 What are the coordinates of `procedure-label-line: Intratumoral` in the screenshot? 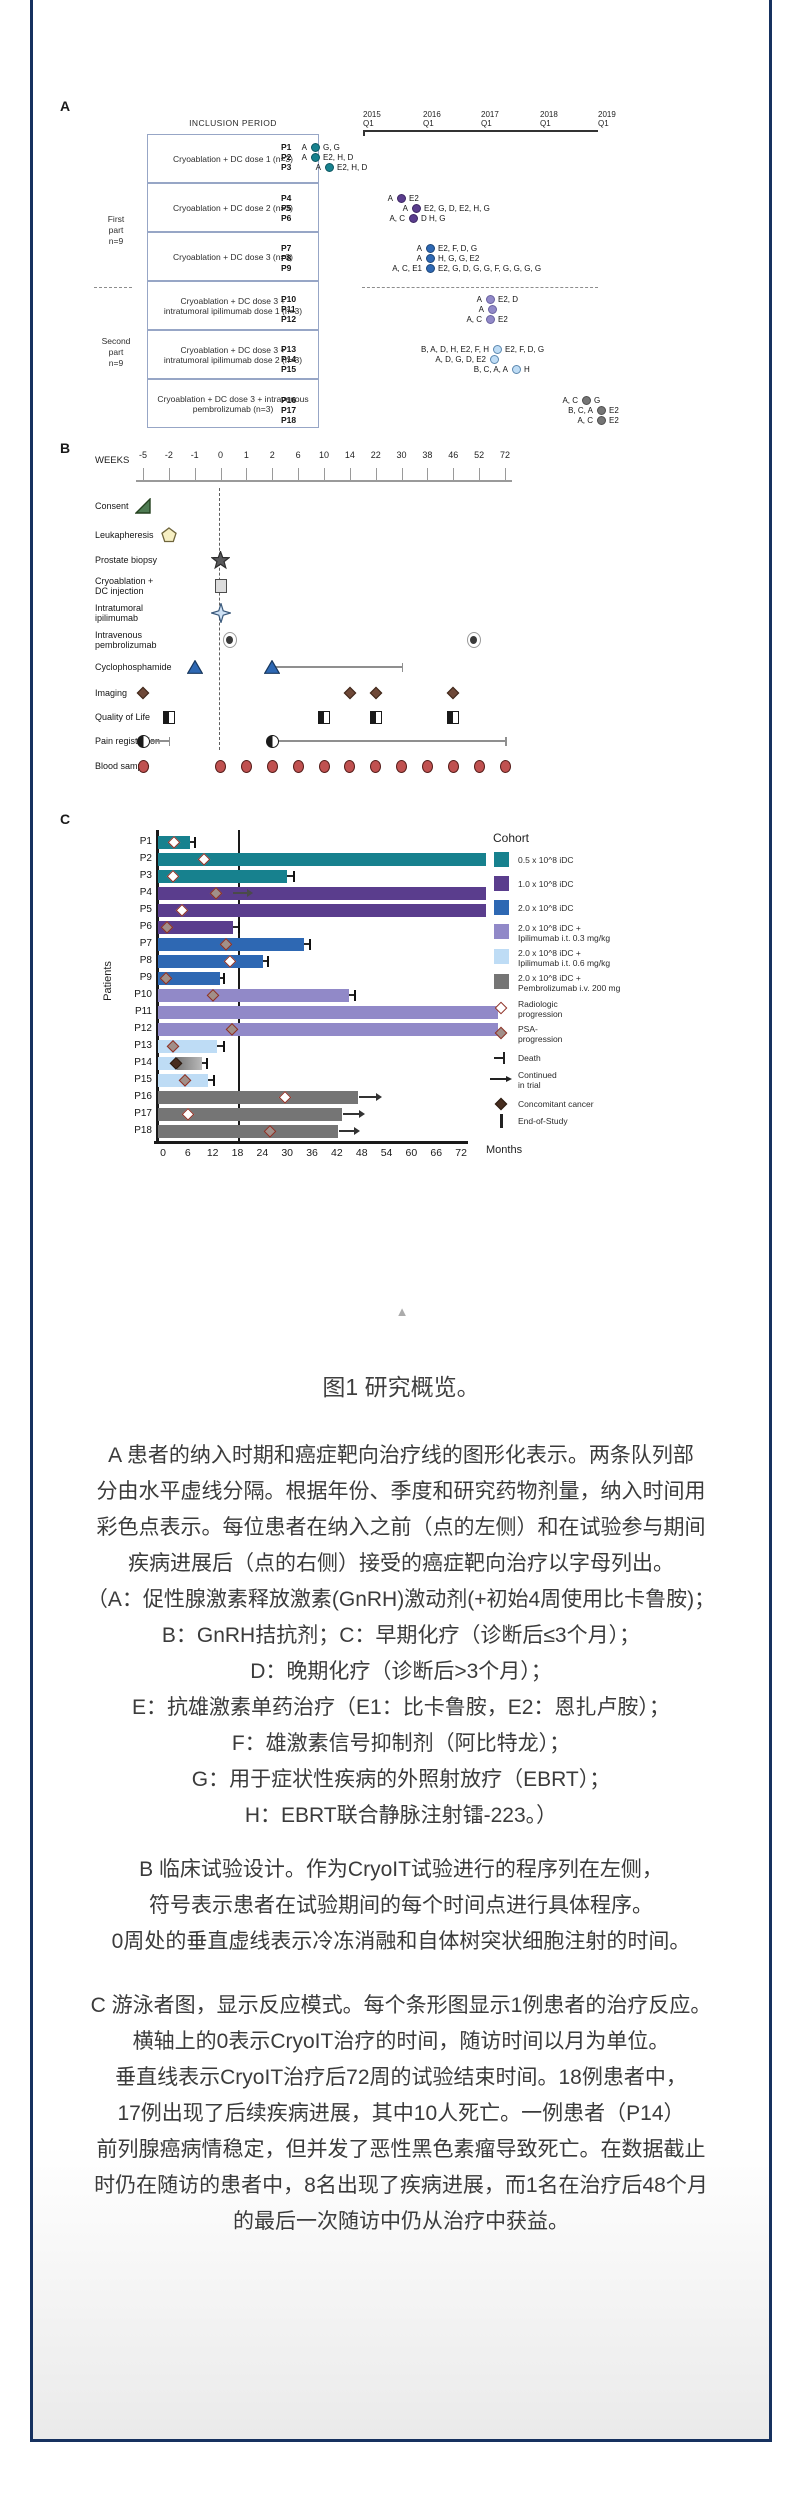 It's located at (119, 607).